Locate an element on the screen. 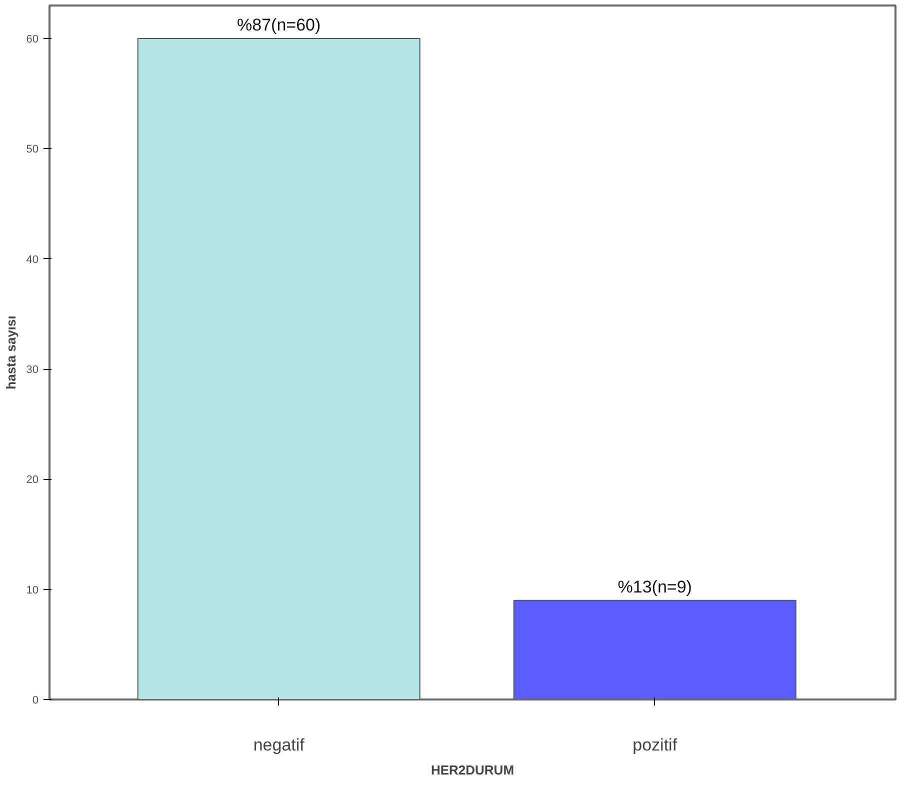 This screenshot has height=802, width=922. y-tick-label: 10 is located at coordinates (32, 590).